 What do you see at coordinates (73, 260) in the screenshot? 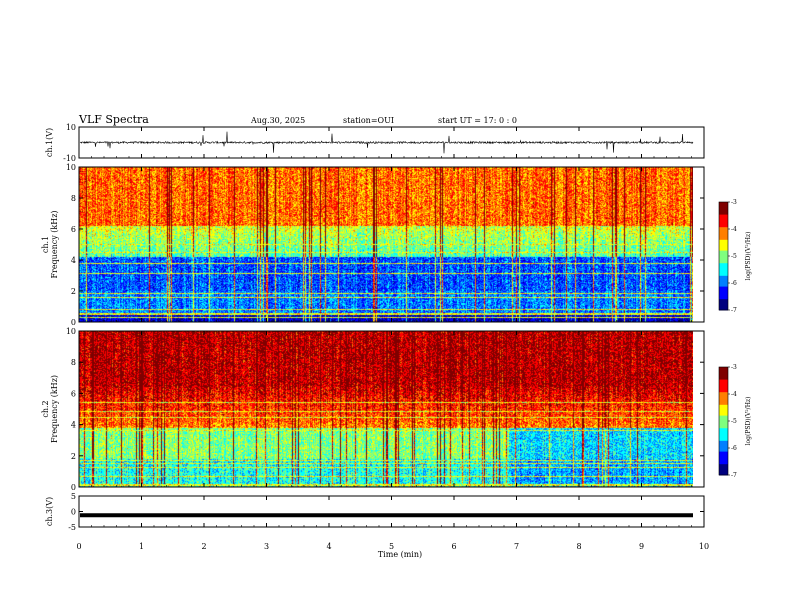
I see `y-tick-label: 4` at bounding box center [73, 260].